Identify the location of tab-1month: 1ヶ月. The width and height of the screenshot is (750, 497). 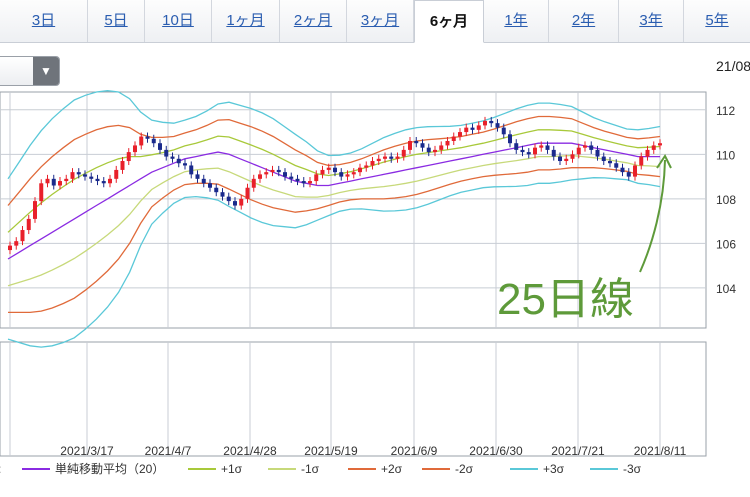
(246, 21).